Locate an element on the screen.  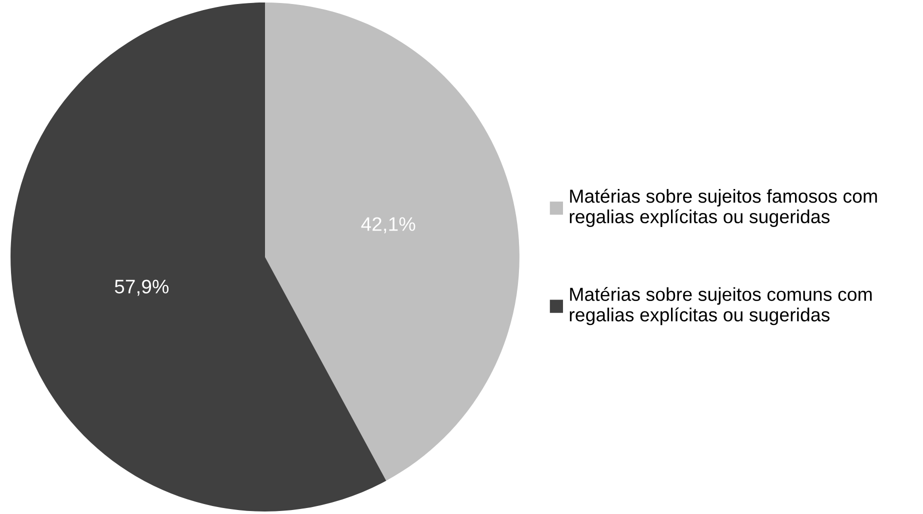
legend-label: Matérias sobre sujeitos comuns com regalias explícitas ou sugeridas is located at coordinates (721, 306).